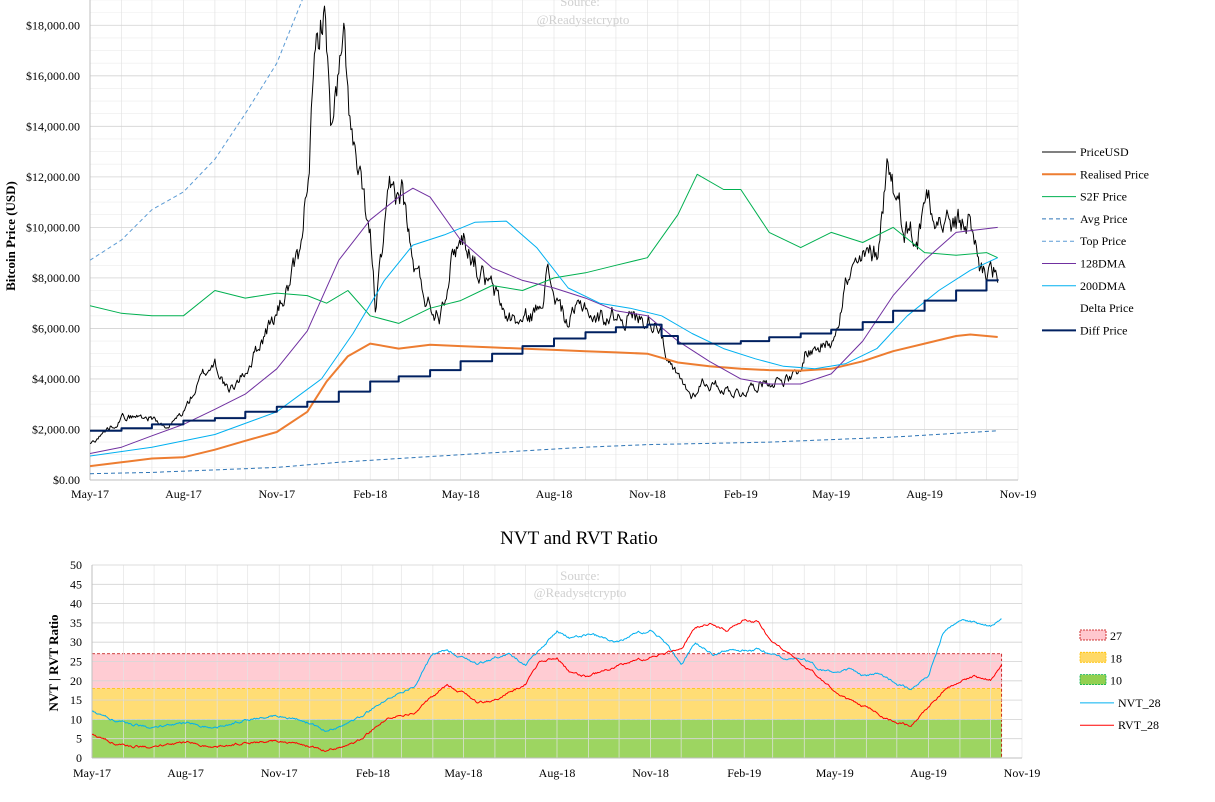 The width and height of the screenshot is (1215, 802). What do you see at coordinates (1103, 264) in the screenshot?
I see `legend-label-128dma: 128DMA` at bounding box center [1103, 264].